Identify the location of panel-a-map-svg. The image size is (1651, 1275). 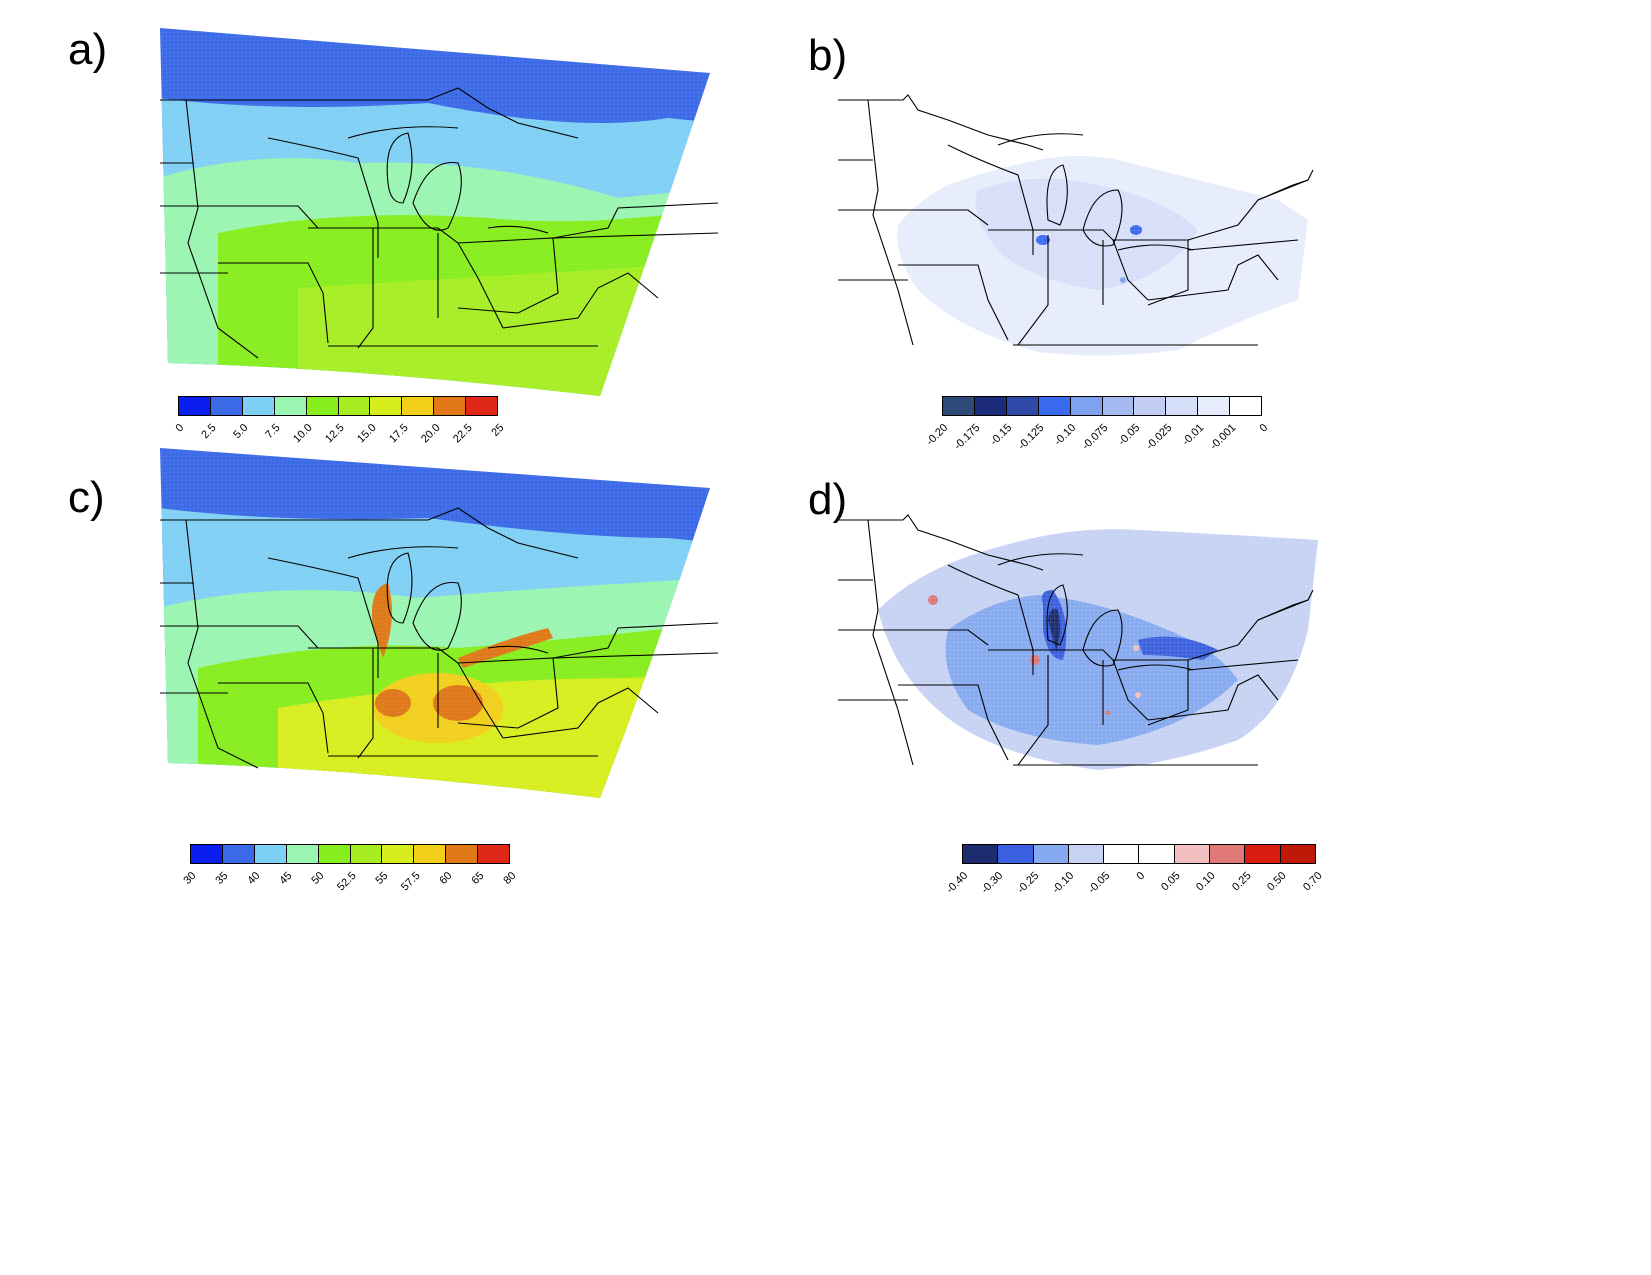
(439, 212).